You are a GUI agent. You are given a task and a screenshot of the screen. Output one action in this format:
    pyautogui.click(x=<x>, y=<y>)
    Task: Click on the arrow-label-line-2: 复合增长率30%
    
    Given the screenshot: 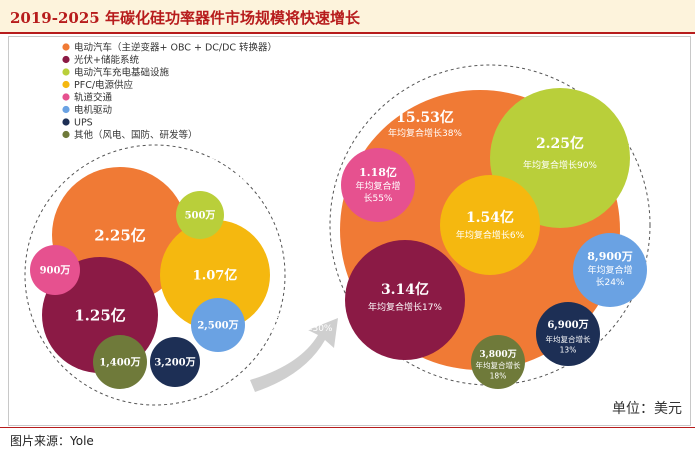 What is the action you would take?
    pyautogui.click(x=299, y=328)
    